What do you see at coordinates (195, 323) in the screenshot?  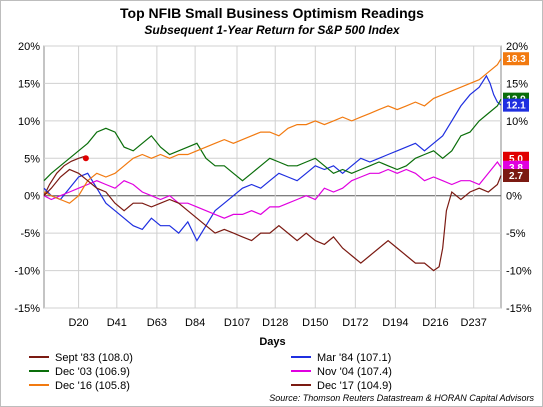 I see `x-tick-label: D84` at bounding box center [195, 323].